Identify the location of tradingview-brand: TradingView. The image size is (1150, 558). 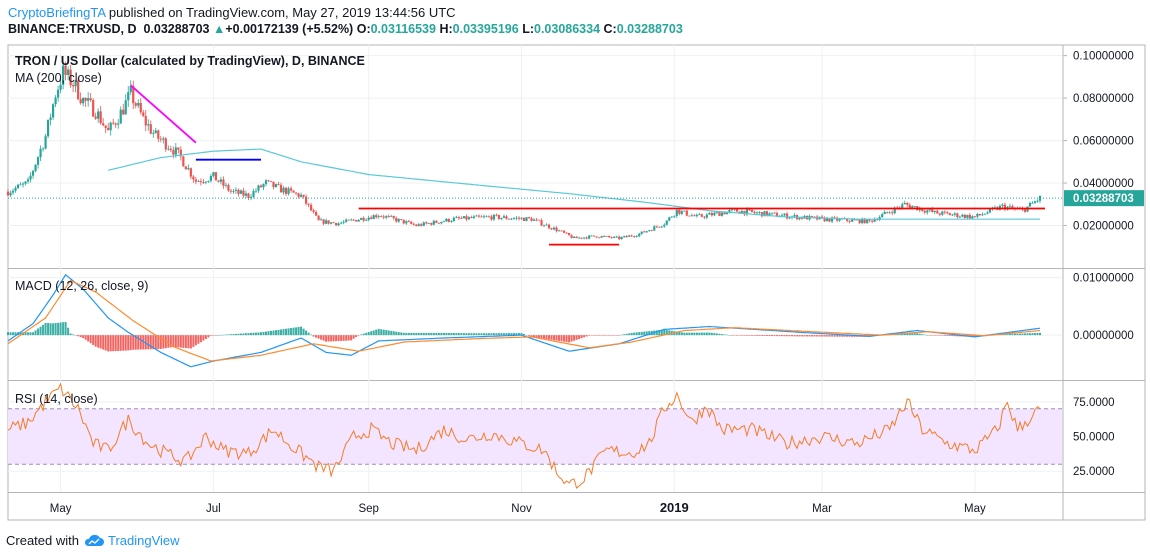
(144, 540).